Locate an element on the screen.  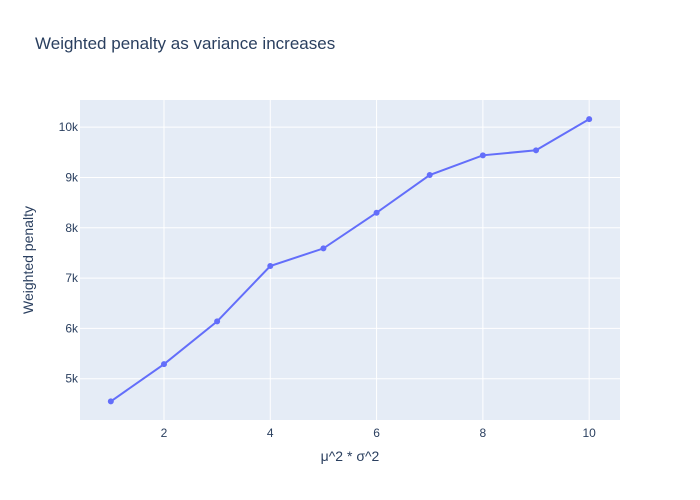
x-tick-label: 4 is located at coordinates (270, 433).